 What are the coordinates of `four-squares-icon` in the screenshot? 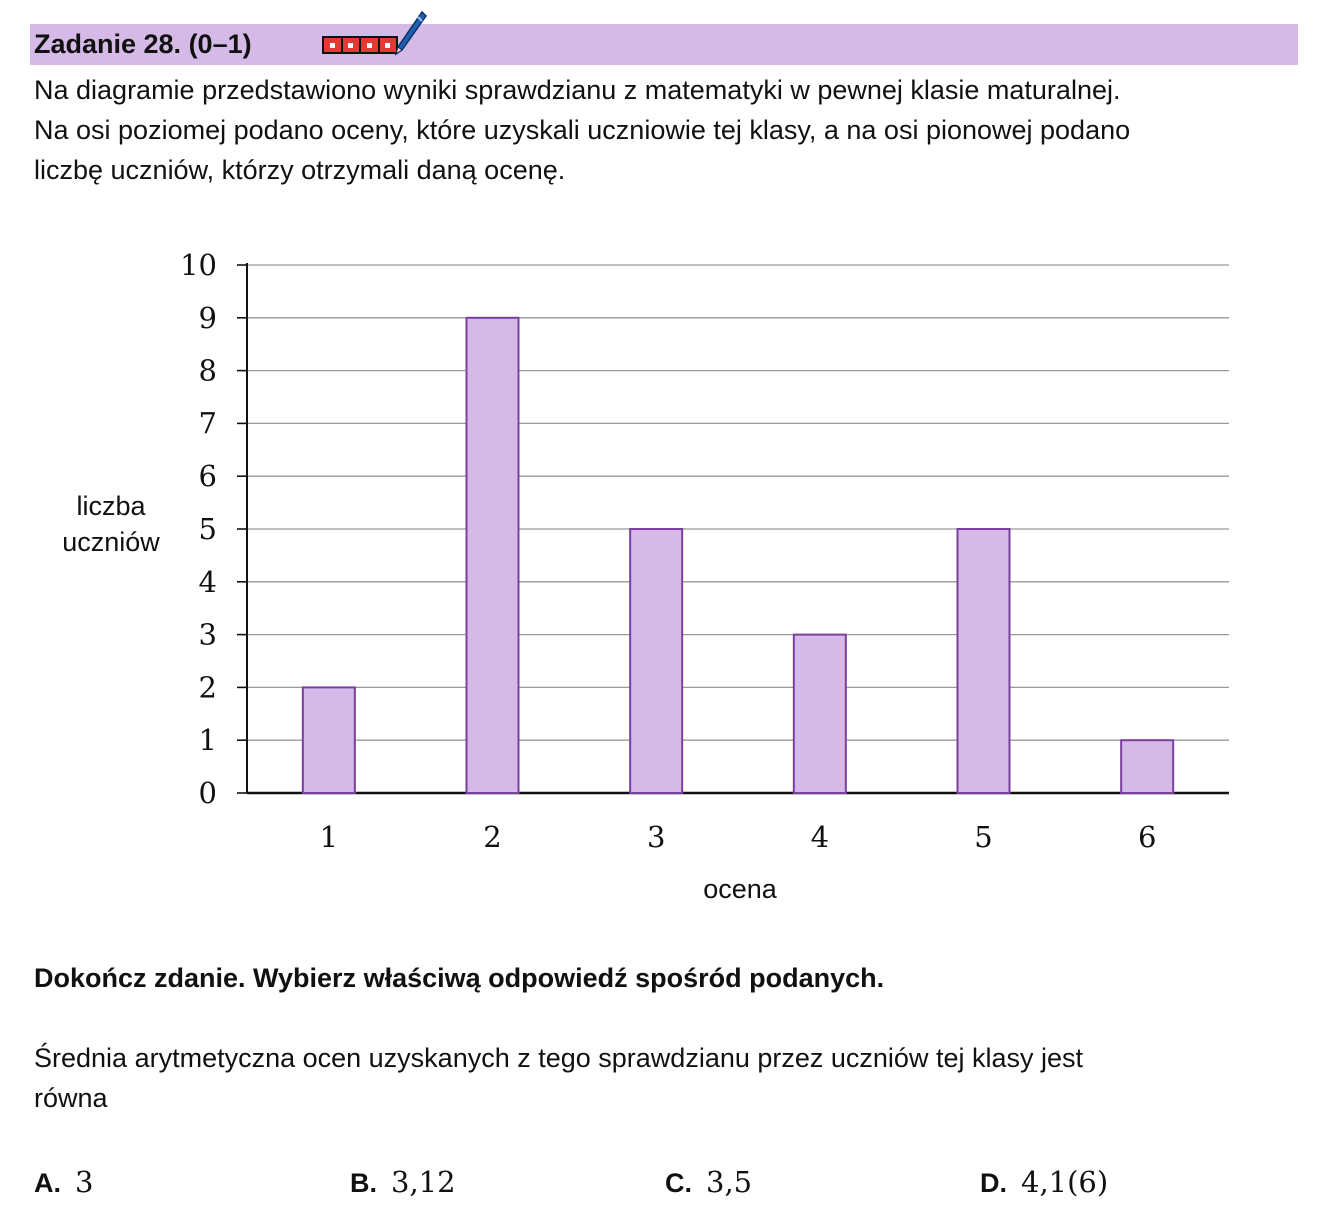 It's located at (360, 45).